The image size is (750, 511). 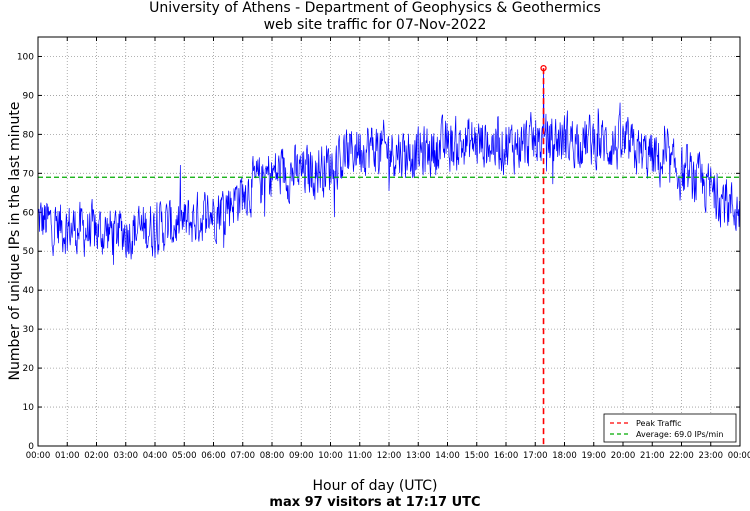 What do you see at coordinates (375, 486) in the screenshot?
I see `x-axis-label: Hour of day (UTC)` at bounding box center [375, 486].